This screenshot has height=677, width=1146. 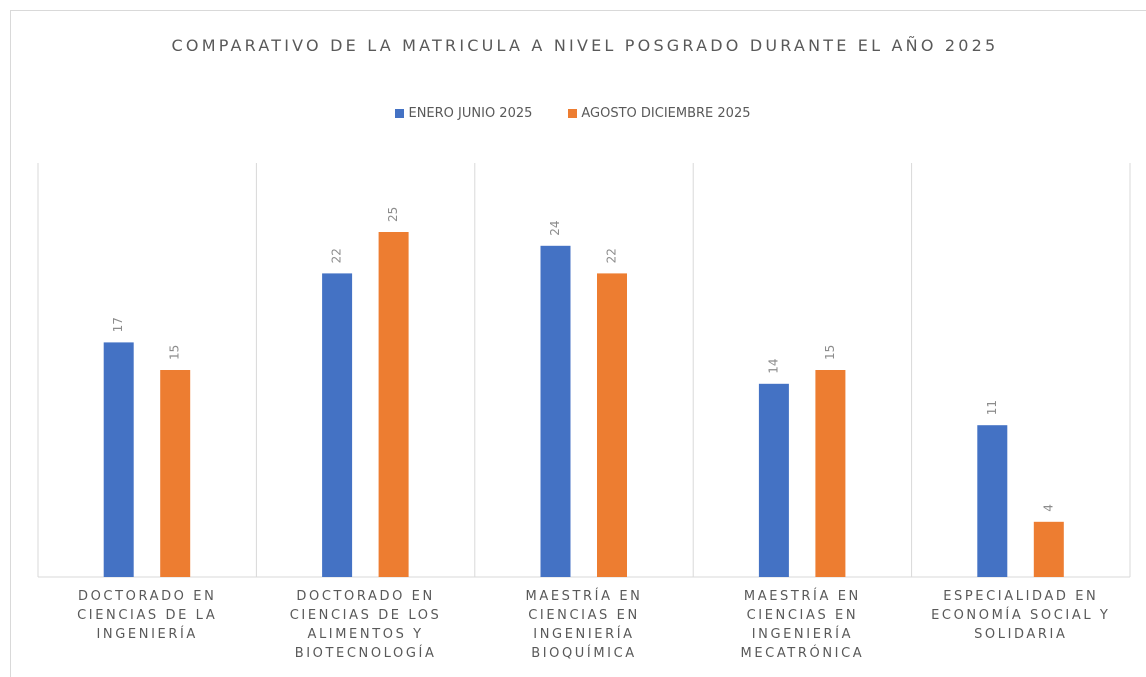 I want to click on data-label: 14, so click(x=773, y=366).